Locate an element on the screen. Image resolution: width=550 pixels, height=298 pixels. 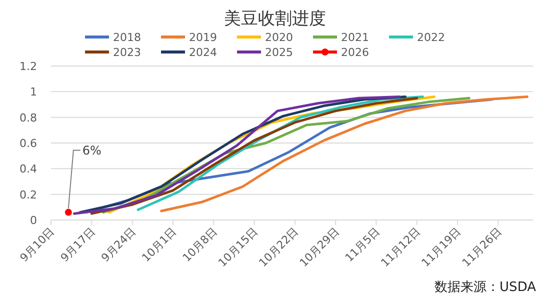
legend-item: 2023 is located at coordinates (113, 52).